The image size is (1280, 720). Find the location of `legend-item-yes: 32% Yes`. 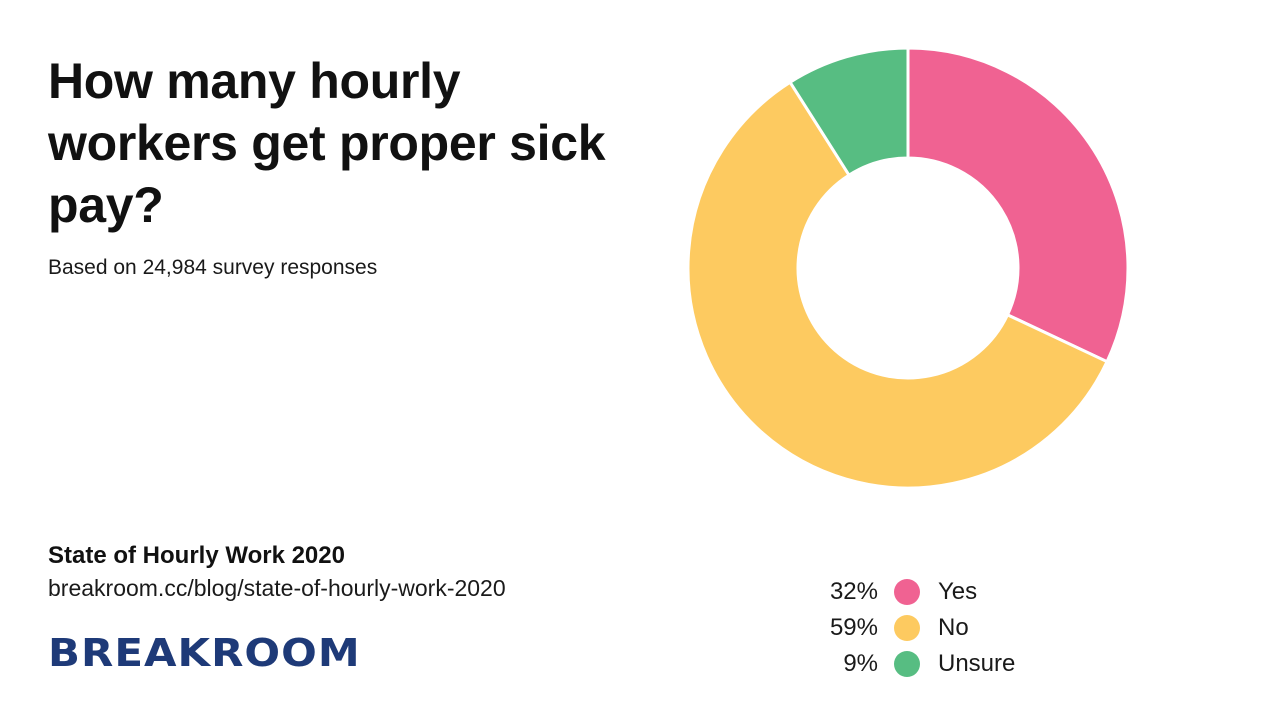

legend-item-yes: 32% Yes is located at coordinates (950, 592).